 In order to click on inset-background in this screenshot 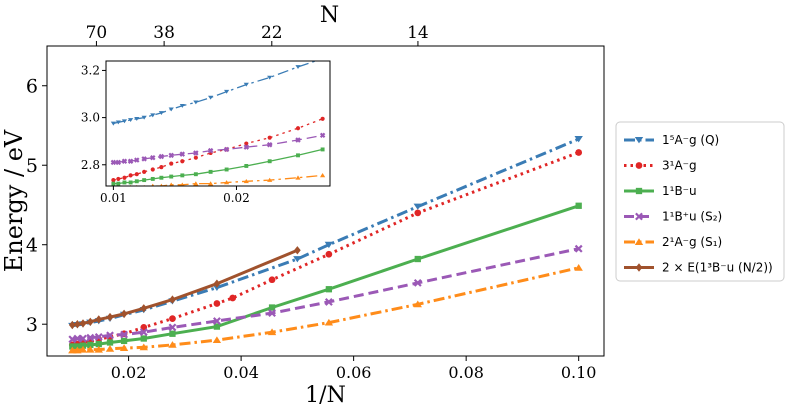, I will do `click(218, 123)`.